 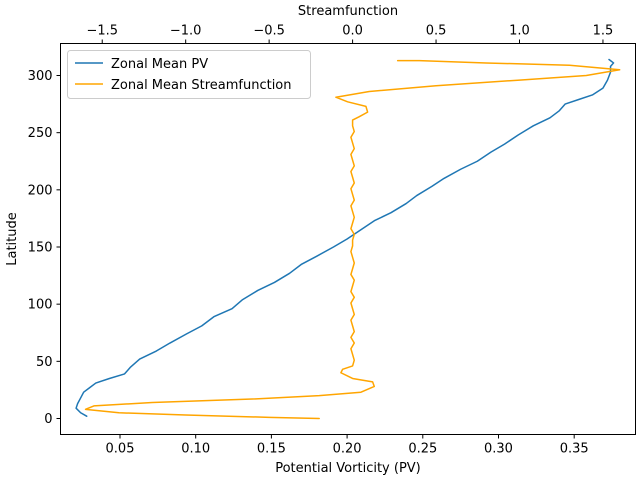 I want to click on top-tick-label: 0.0, so click(x=352, y=31).